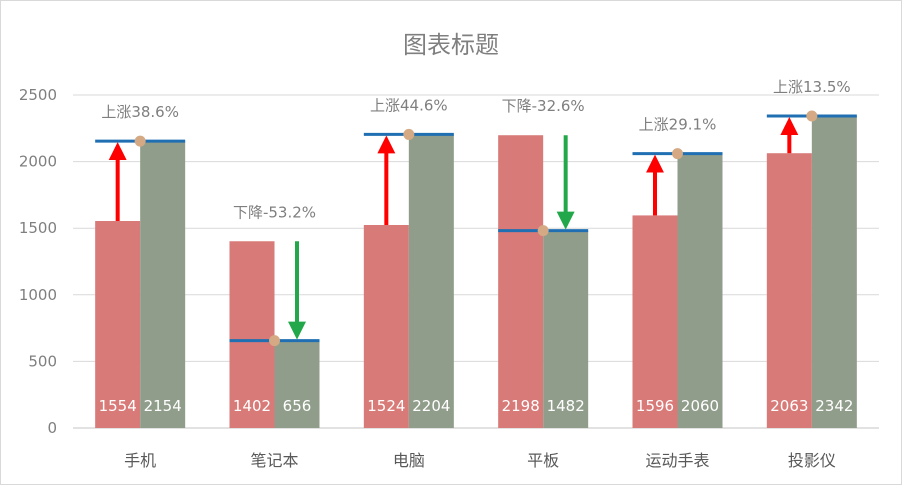 The height and width of the screenshot is (485, 902). Describe the element at coordinates (789, 406) in the screenshot. I see `bar-value-label: 2063` at that location.